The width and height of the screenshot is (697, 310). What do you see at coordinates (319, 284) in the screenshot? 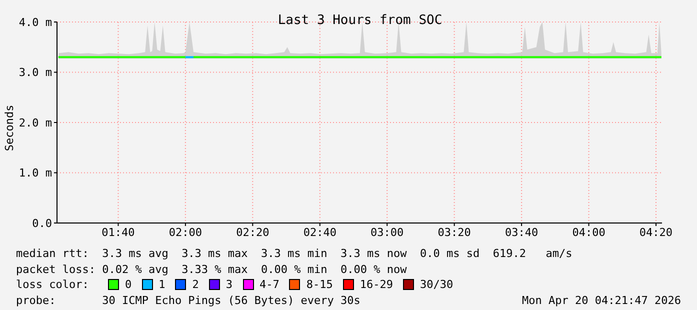
I see `legend-label: 8-15` at bounding box center [319, 284].